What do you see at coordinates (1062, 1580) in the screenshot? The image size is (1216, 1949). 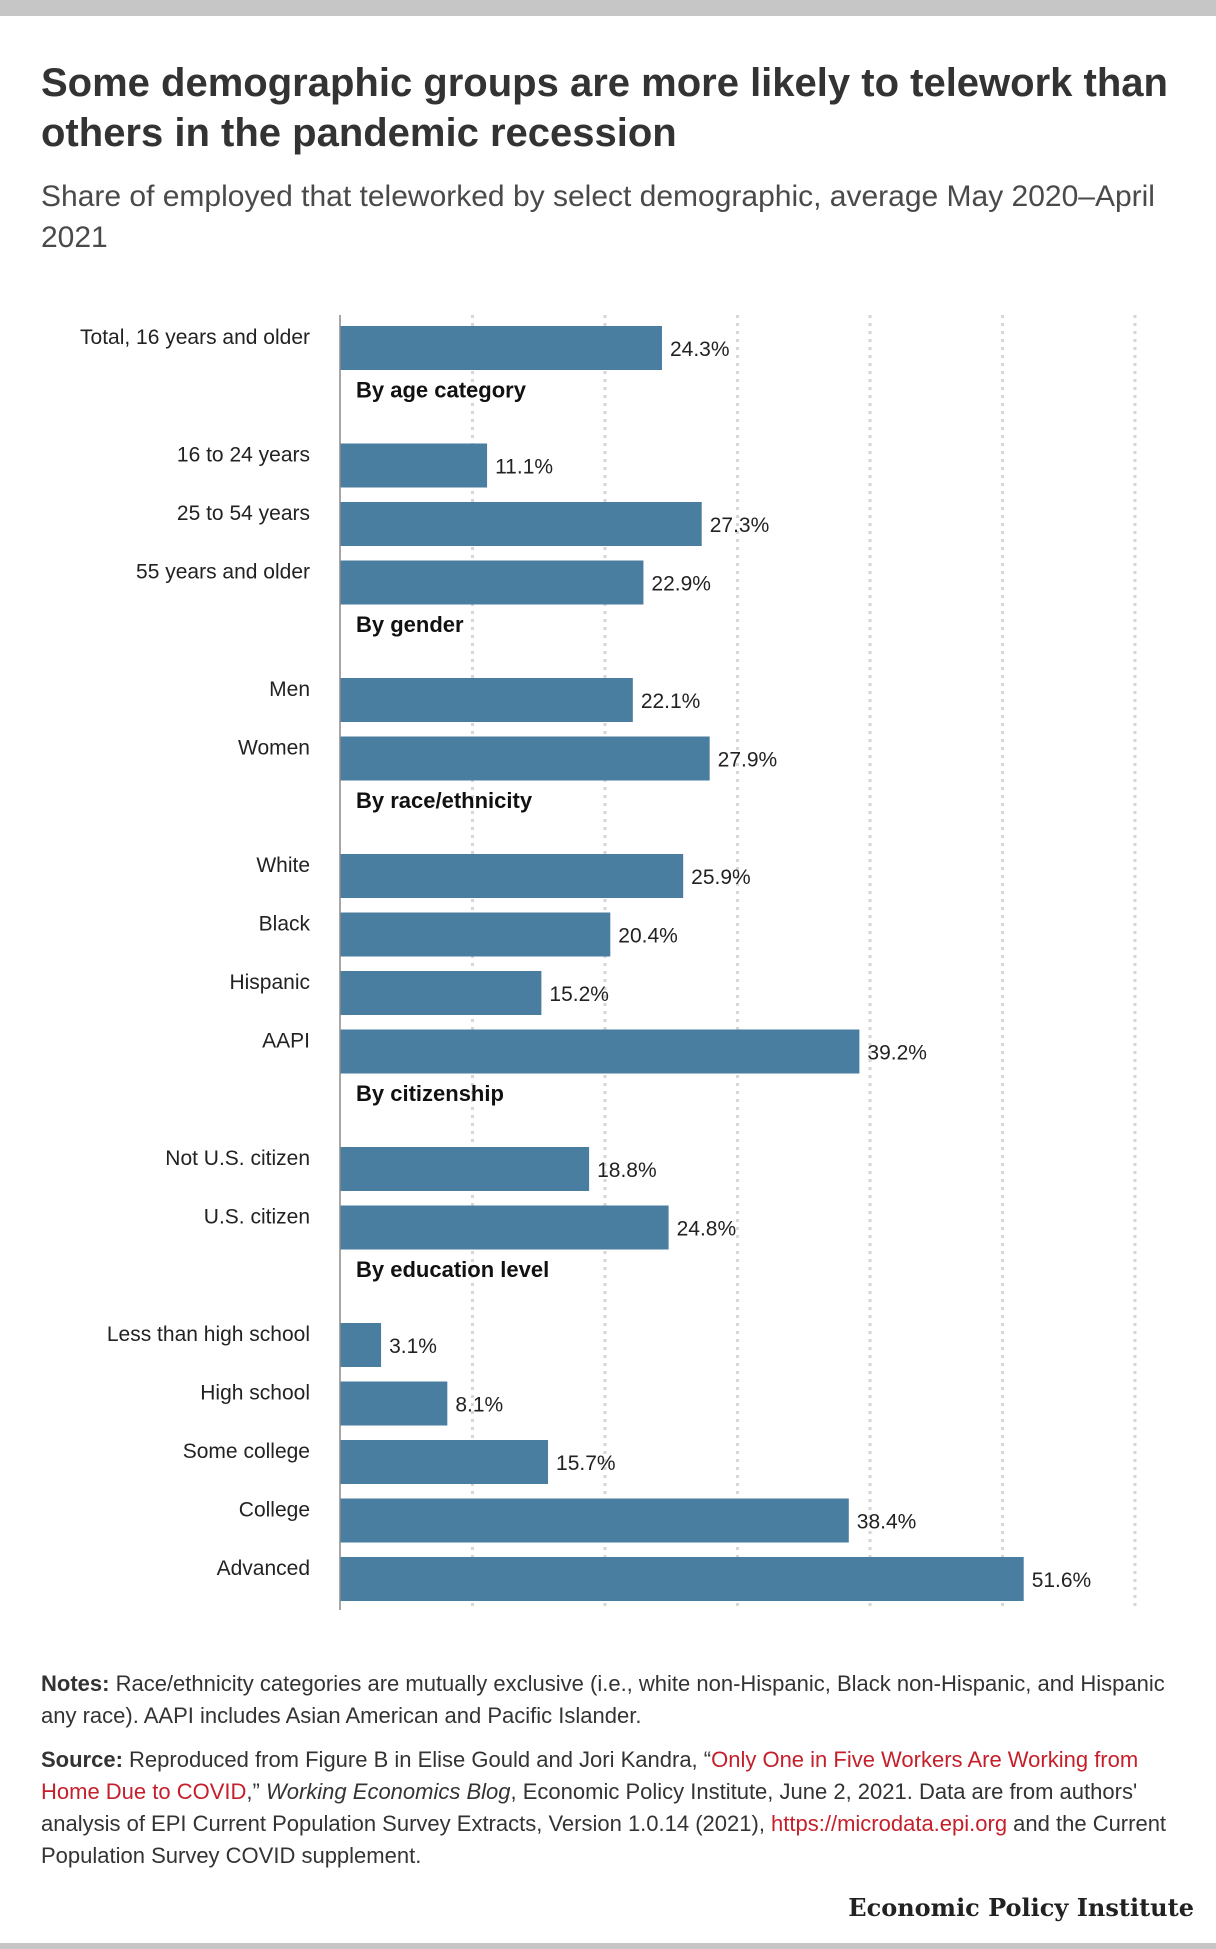 I see `value-label: 51.6%` at bounding box center [1062, 1580].